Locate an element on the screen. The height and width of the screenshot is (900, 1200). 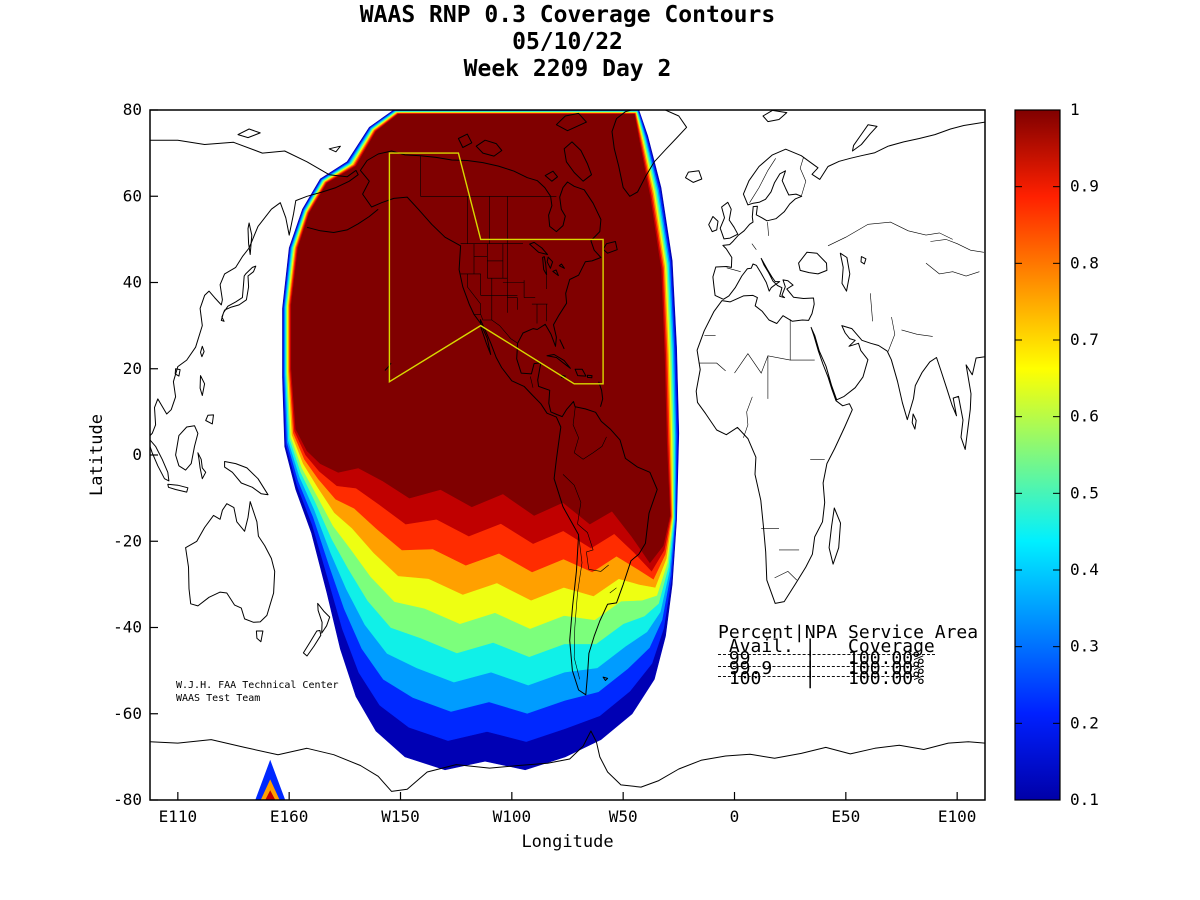
x-tick-label: W150 is located at coordinates (400, 816).